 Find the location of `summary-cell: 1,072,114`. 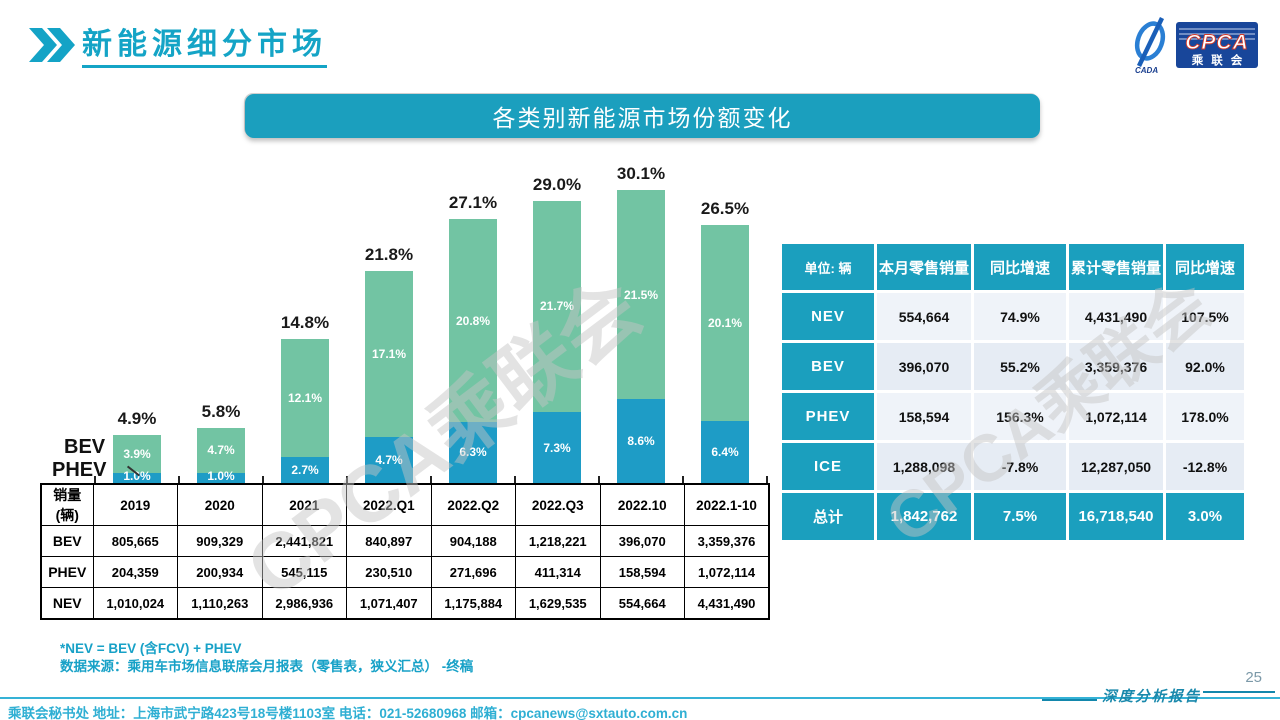

summary-cell: 1,072,114 is located at coordinates (1116, 416).